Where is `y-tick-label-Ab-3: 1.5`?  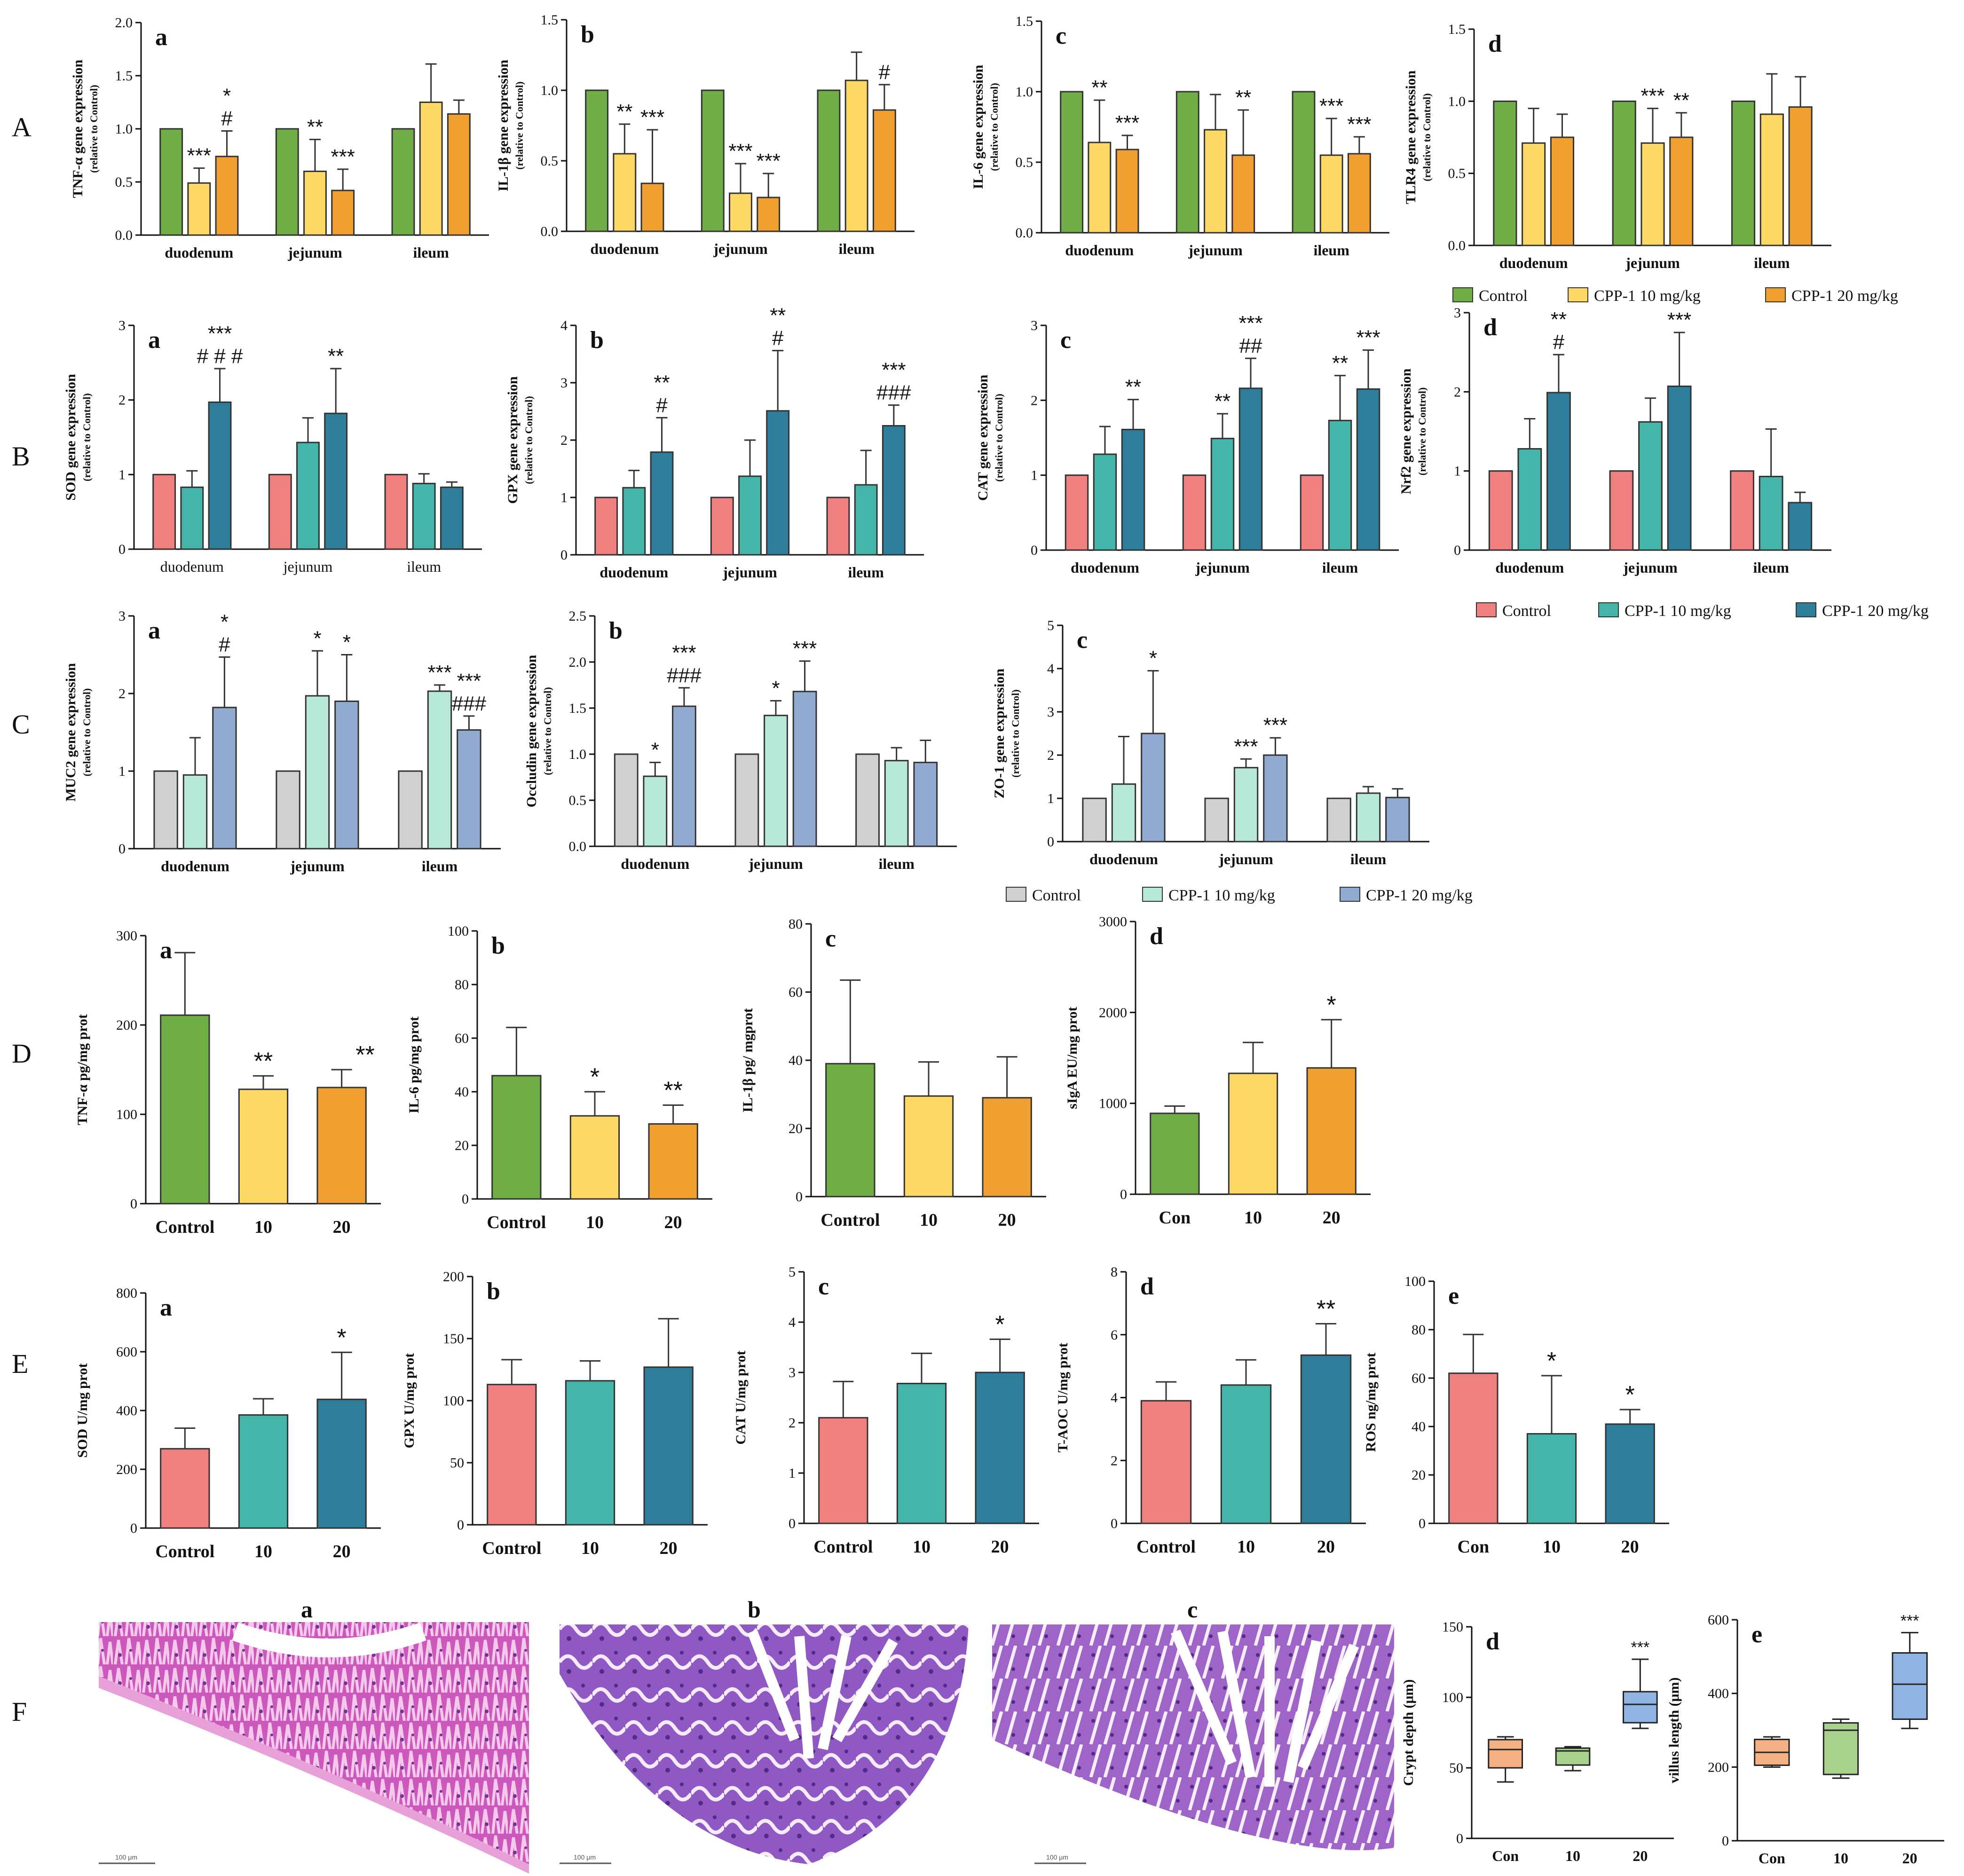
y-tick-label-Ab-3: 1.5 is located at coordinates (550, 20).